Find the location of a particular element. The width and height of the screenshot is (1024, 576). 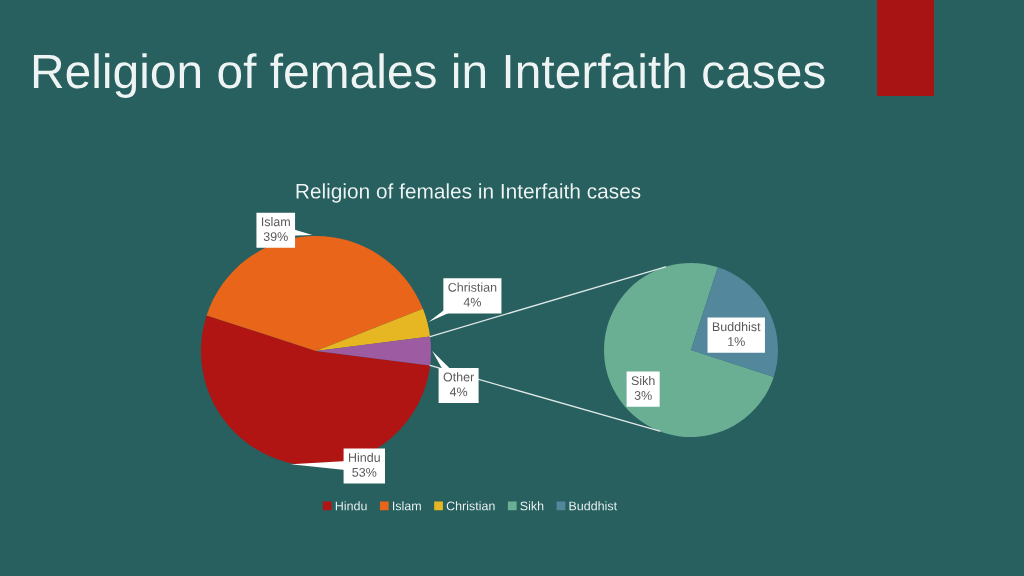

data-label: Islam 39% is located at coordinates (275, 229).